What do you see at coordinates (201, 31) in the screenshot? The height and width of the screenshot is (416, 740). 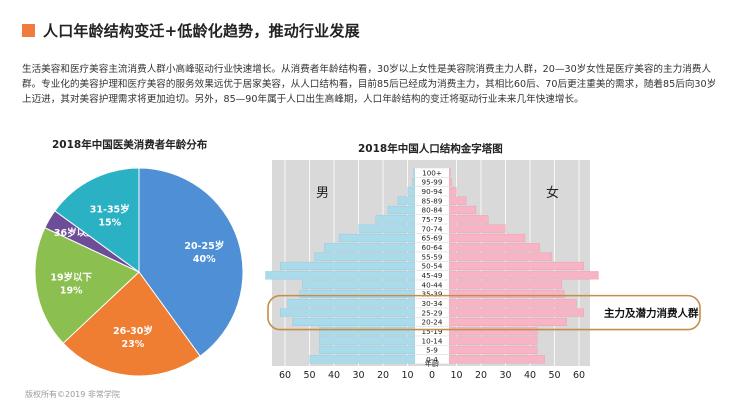 I see `page-title: 人口年龄结构变迁+低龄化趋势，推动行业发展` at bounding box center [201, 31].